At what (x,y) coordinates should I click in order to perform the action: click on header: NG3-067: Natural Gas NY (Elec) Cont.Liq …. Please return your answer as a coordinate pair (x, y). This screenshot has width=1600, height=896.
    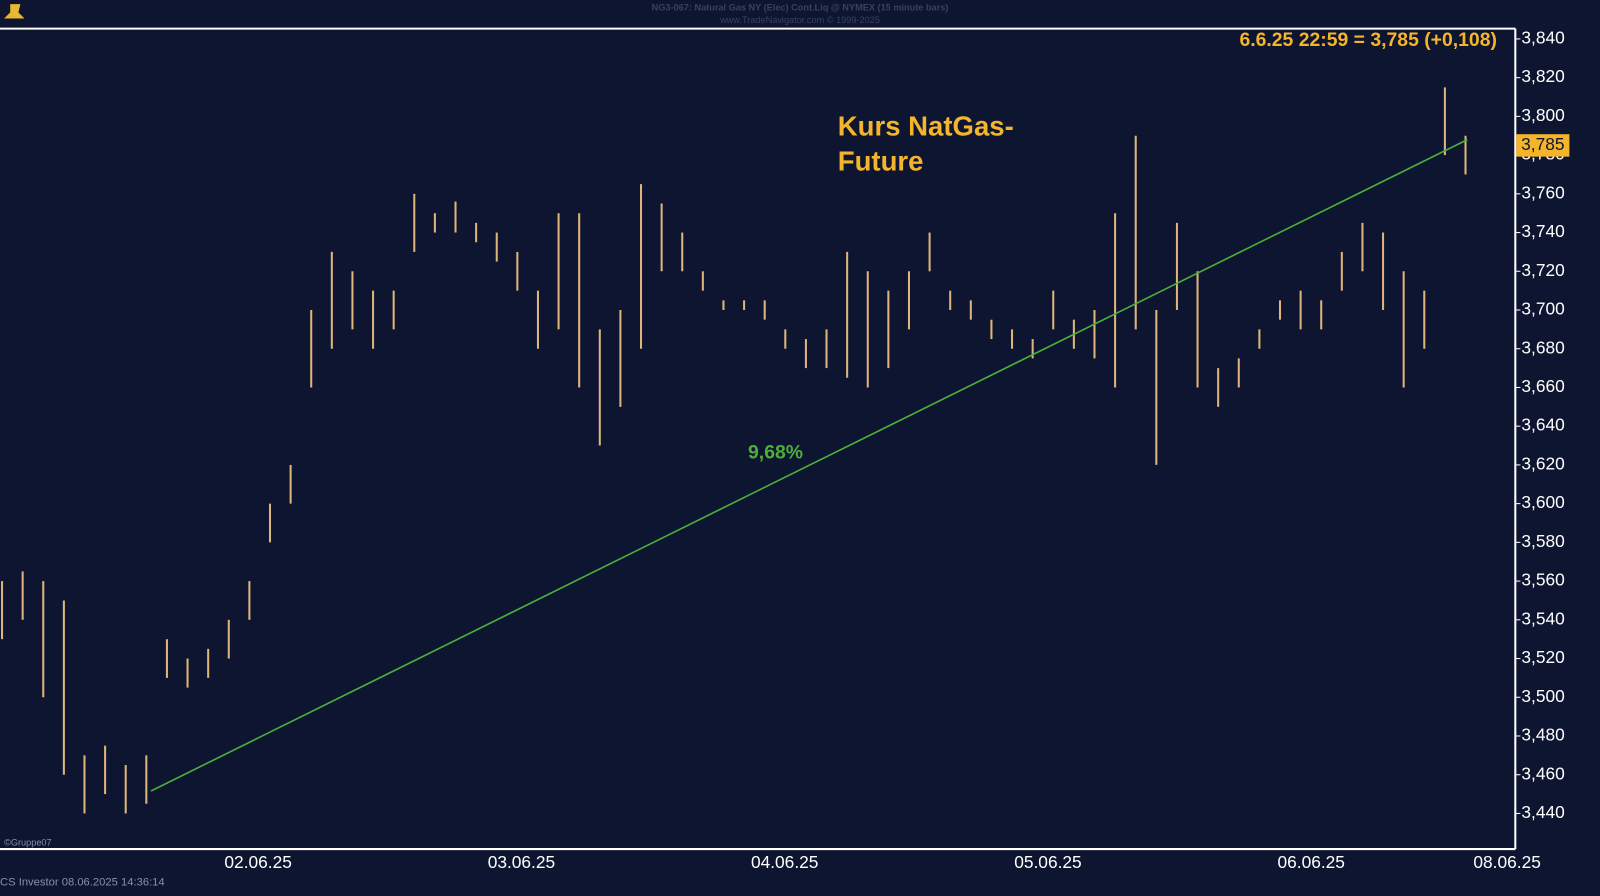
    Looking at the image, I should click on (800, 8).